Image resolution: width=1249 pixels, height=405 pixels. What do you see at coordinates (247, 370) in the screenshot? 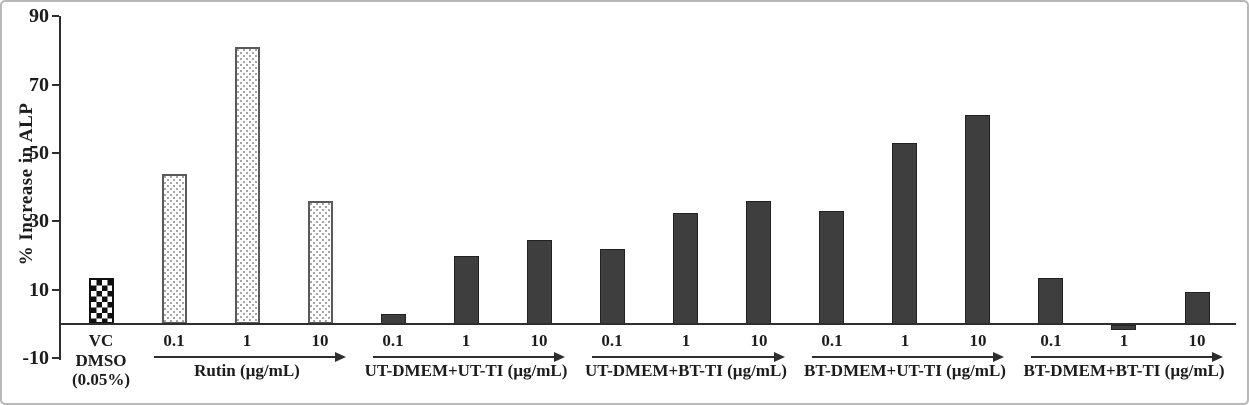
I see `group-label: Rutin (µg/mL)` at bounding box center [247, 370].